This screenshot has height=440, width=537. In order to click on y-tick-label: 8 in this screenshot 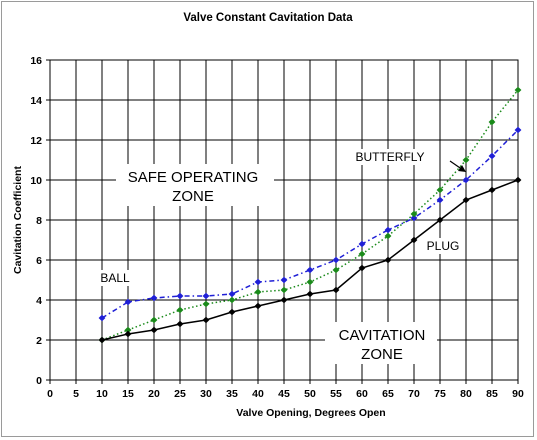, I will do `click(39, 221)`.